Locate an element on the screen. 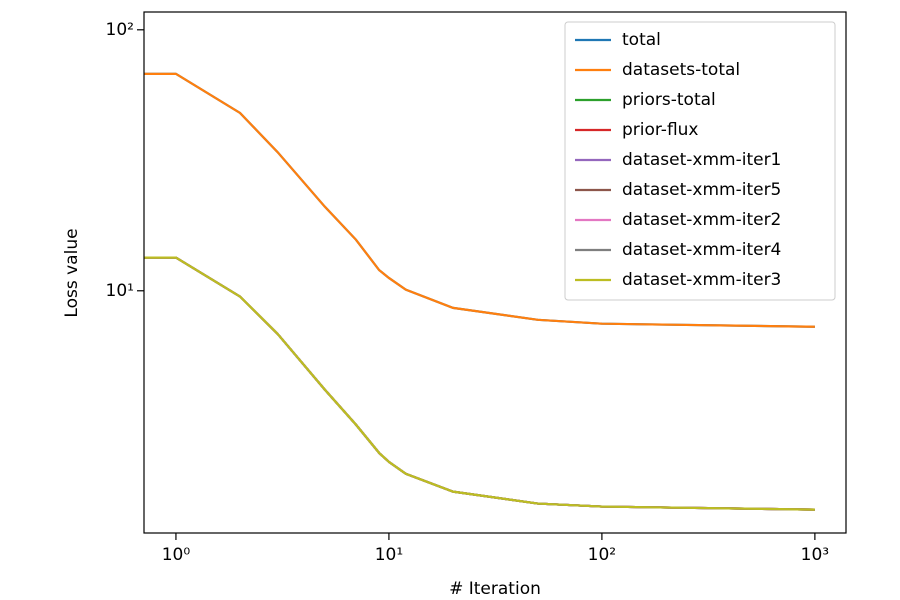 This screenshot has height=600, width=900. x-tick-label: 10⁰ is located at coordinates (176, 555).